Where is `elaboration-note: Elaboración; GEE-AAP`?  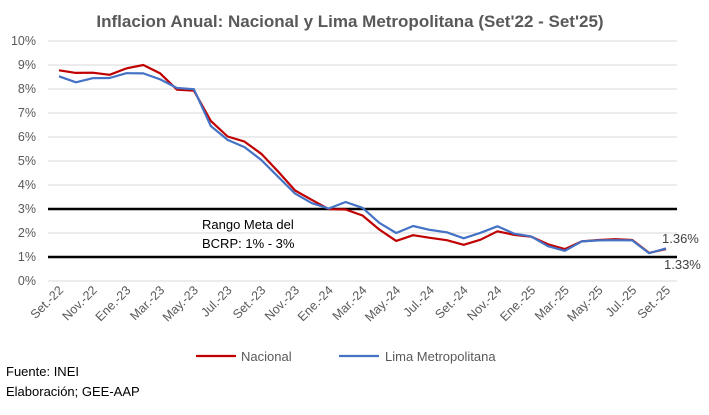 elaboration-note: Elaboración; GEE-AAP is located at coordinates (73, 391).